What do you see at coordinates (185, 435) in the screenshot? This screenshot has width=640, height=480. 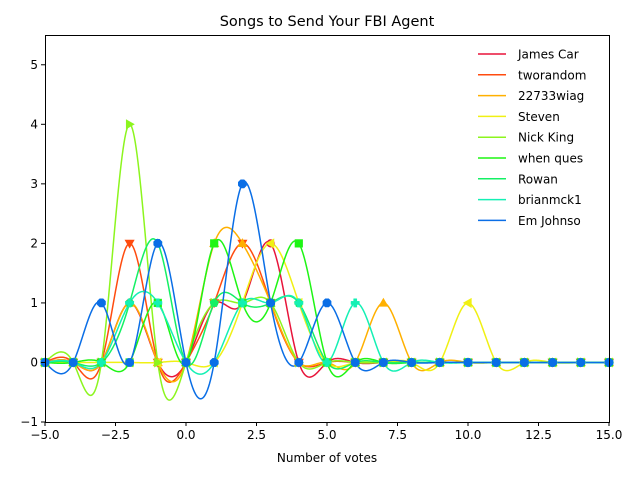 I see `x-tick-label: 0.0` at bounding box center [185, 435].